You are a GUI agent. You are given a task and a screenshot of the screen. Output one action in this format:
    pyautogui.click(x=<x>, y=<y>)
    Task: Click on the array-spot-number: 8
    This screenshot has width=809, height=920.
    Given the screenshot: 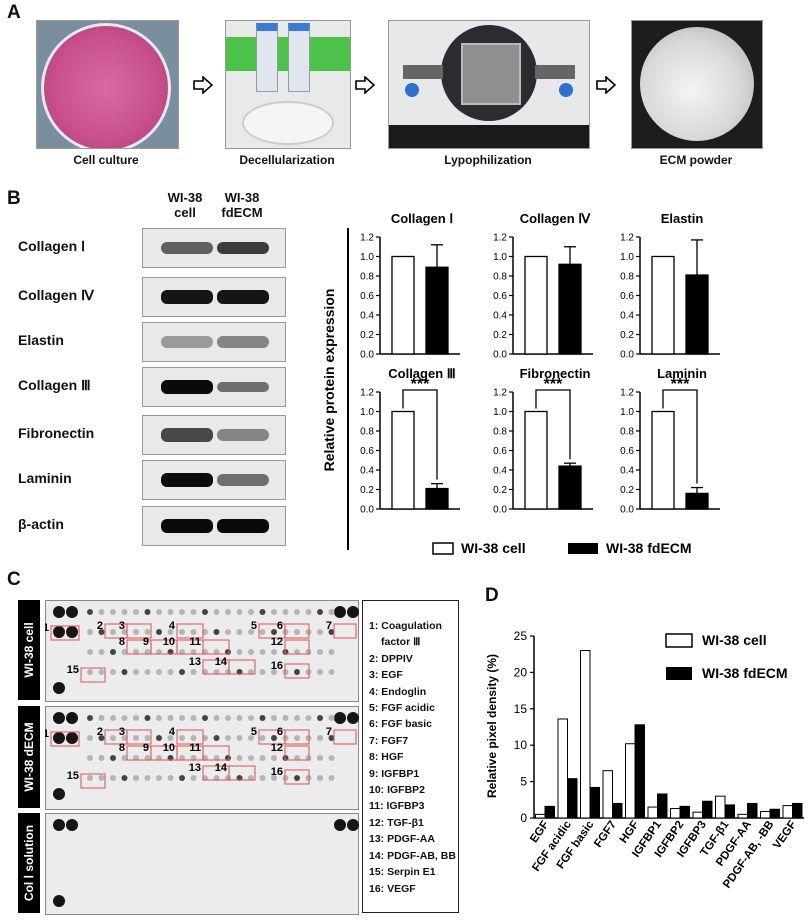 What is the action you would take?
    pyautogui.click(x=122, y=642)
    